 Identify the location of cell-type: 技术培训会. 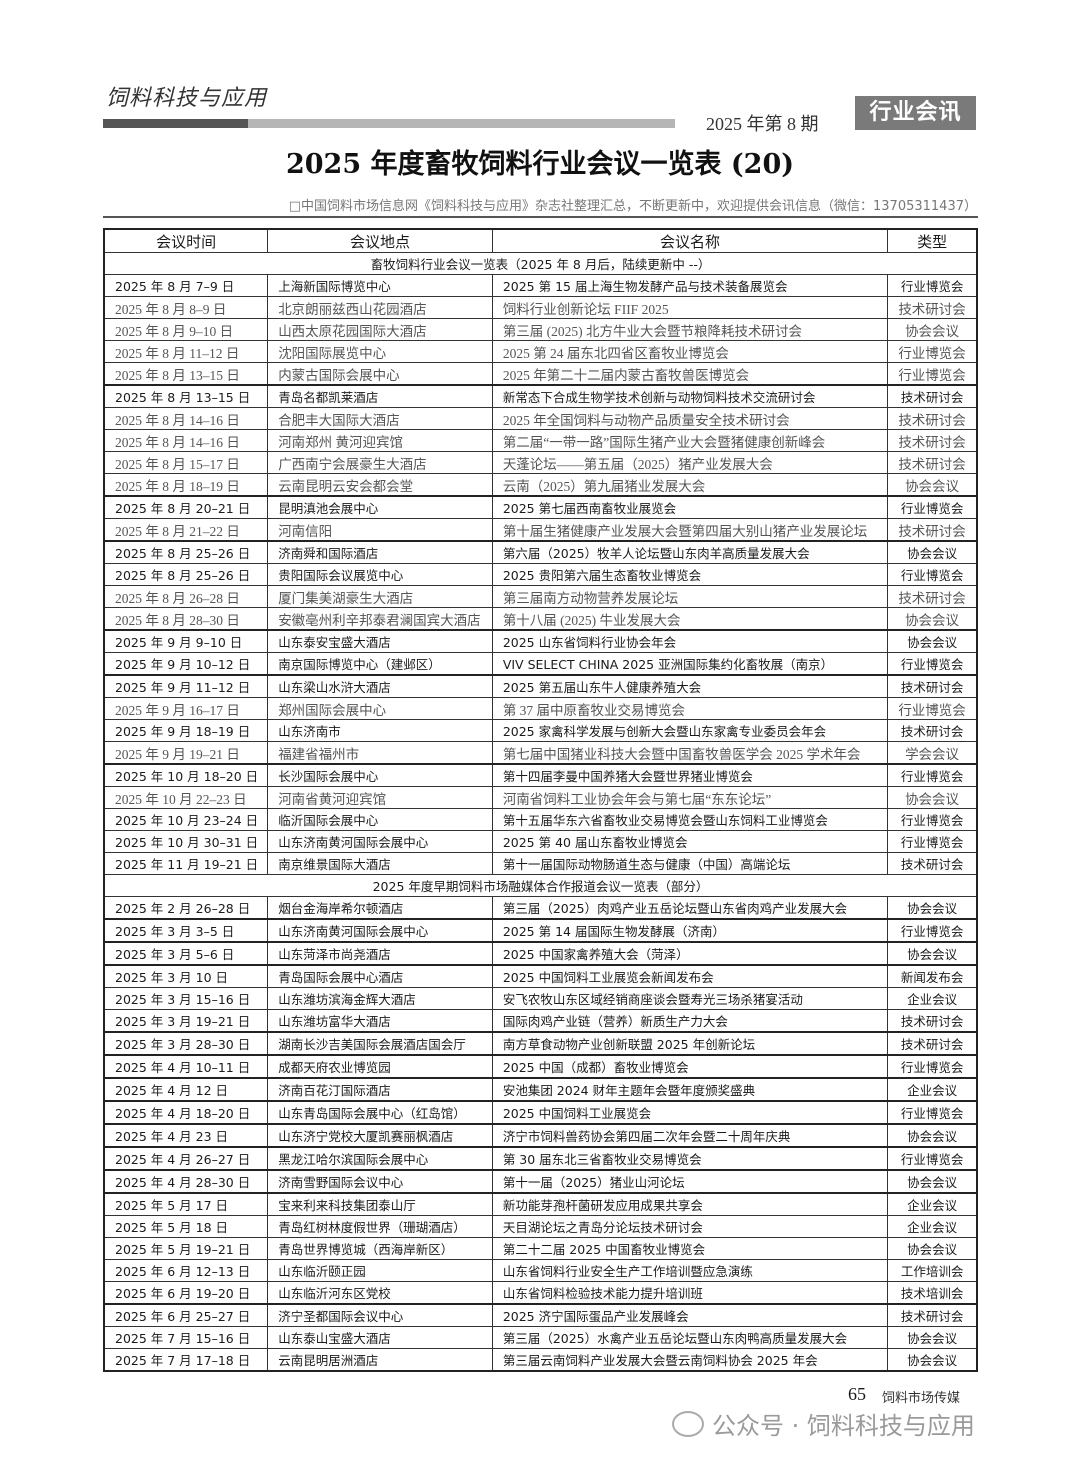
(932, 1293).